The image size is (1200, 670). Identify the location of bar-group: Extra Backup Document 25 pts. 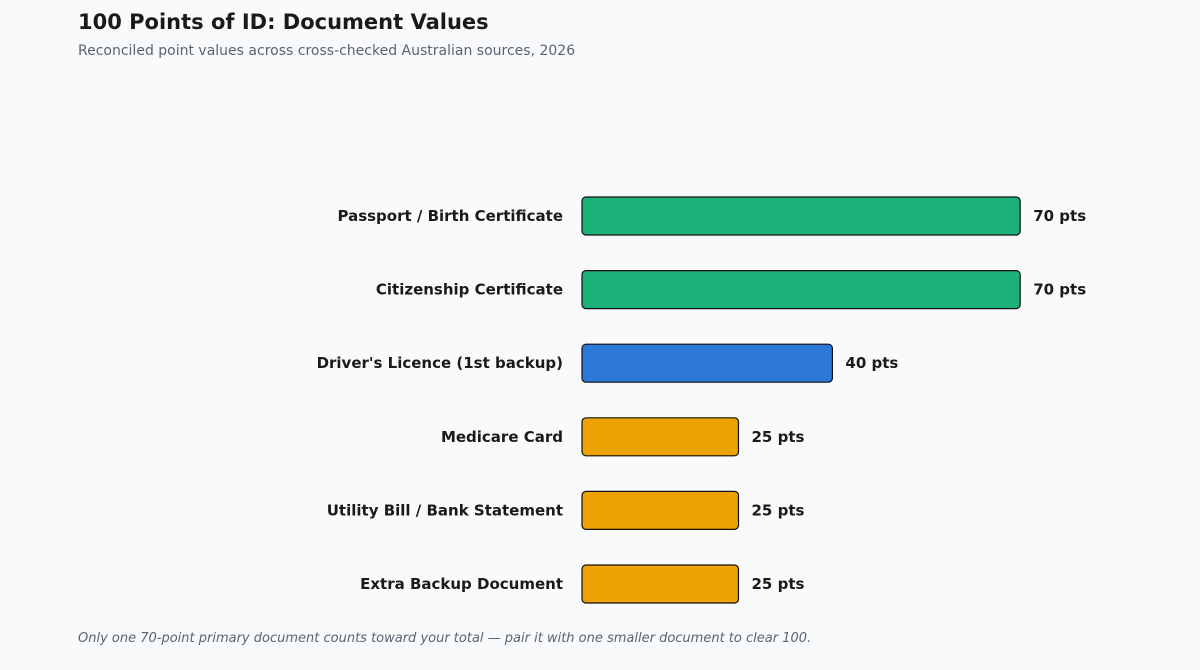
(582, 584).